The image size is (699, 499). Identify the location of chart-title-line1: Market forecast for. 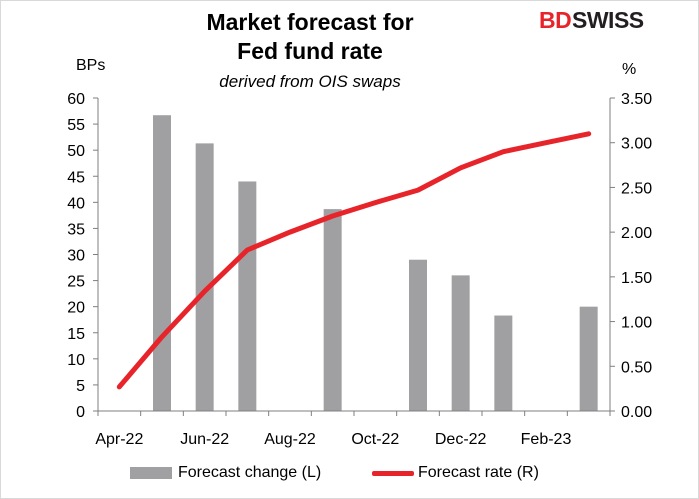
(310, 22).